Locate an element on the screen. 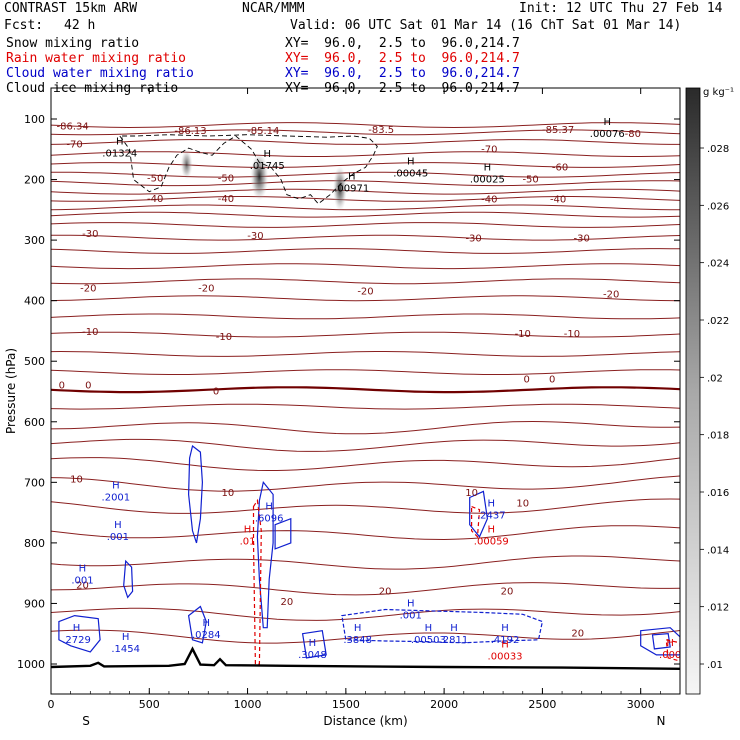 The width and height of the screenshot is (740, 740). isotherm-label: 0 is located at coordinates (526, 379).